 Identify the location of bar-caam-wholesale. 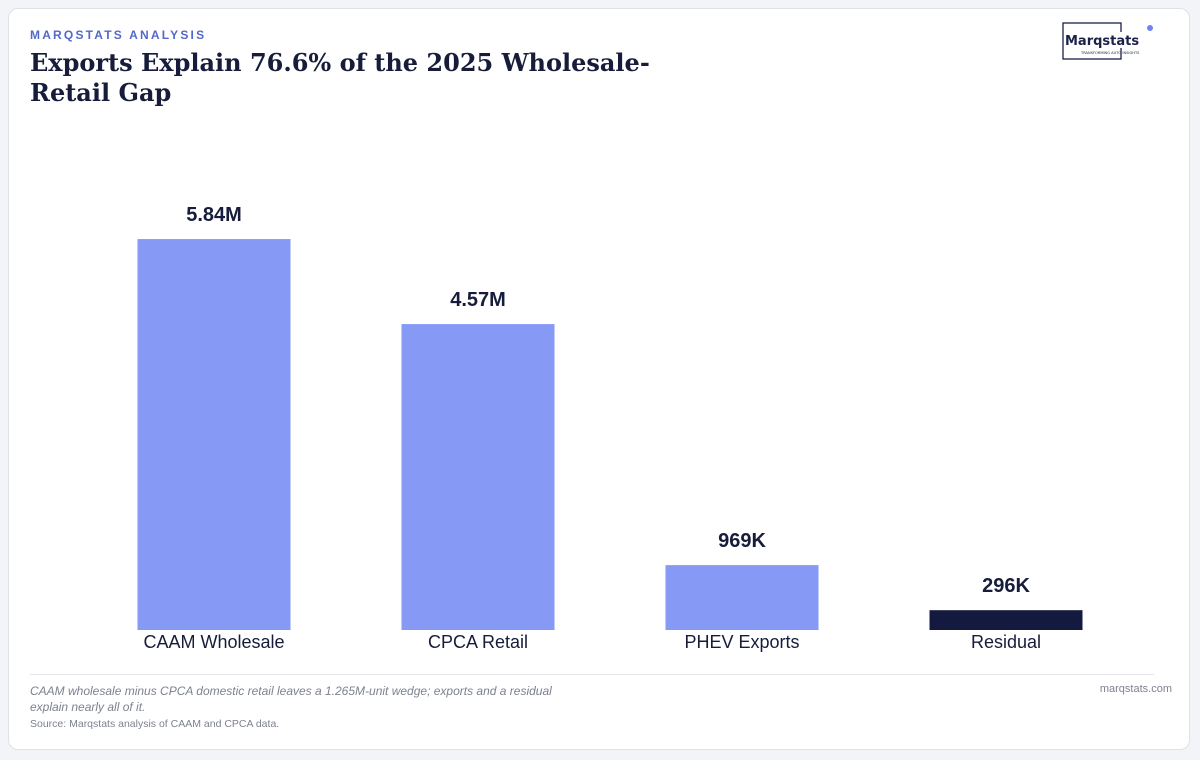
(214, 434).